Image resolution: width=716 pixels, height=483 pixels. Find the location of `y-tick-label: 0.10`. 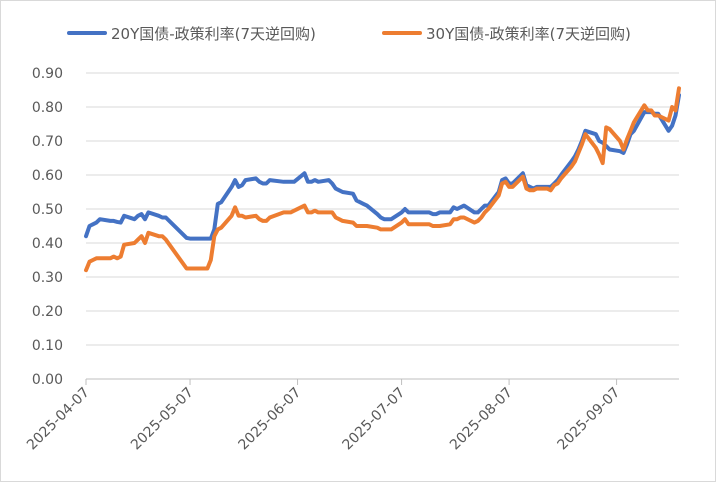

y-tick-label: 0.10 is located at coordinates (47, 346).